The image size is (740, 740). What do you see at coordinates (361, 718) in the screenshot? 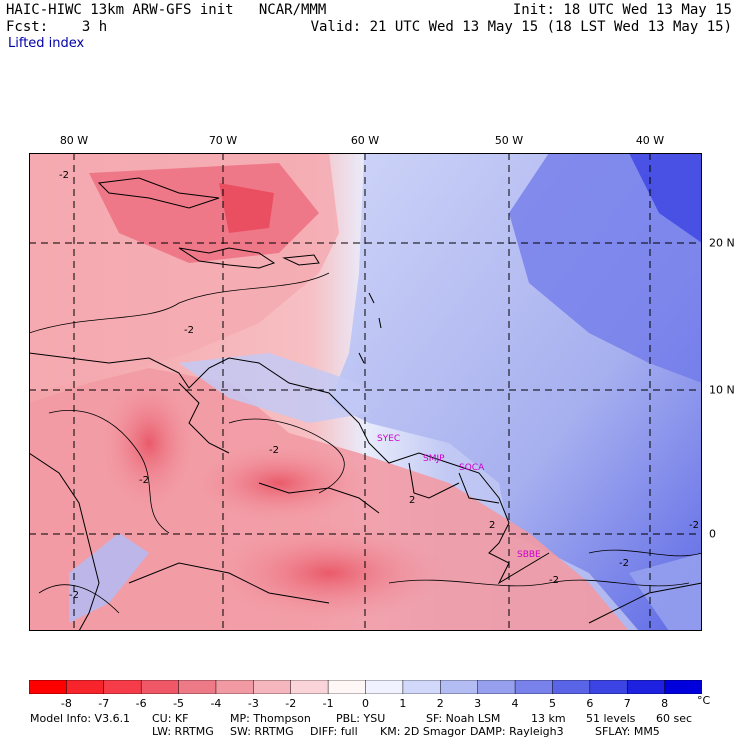
I see `model-info-pbl: PBL: YSU` at bounding box center [361, 718].